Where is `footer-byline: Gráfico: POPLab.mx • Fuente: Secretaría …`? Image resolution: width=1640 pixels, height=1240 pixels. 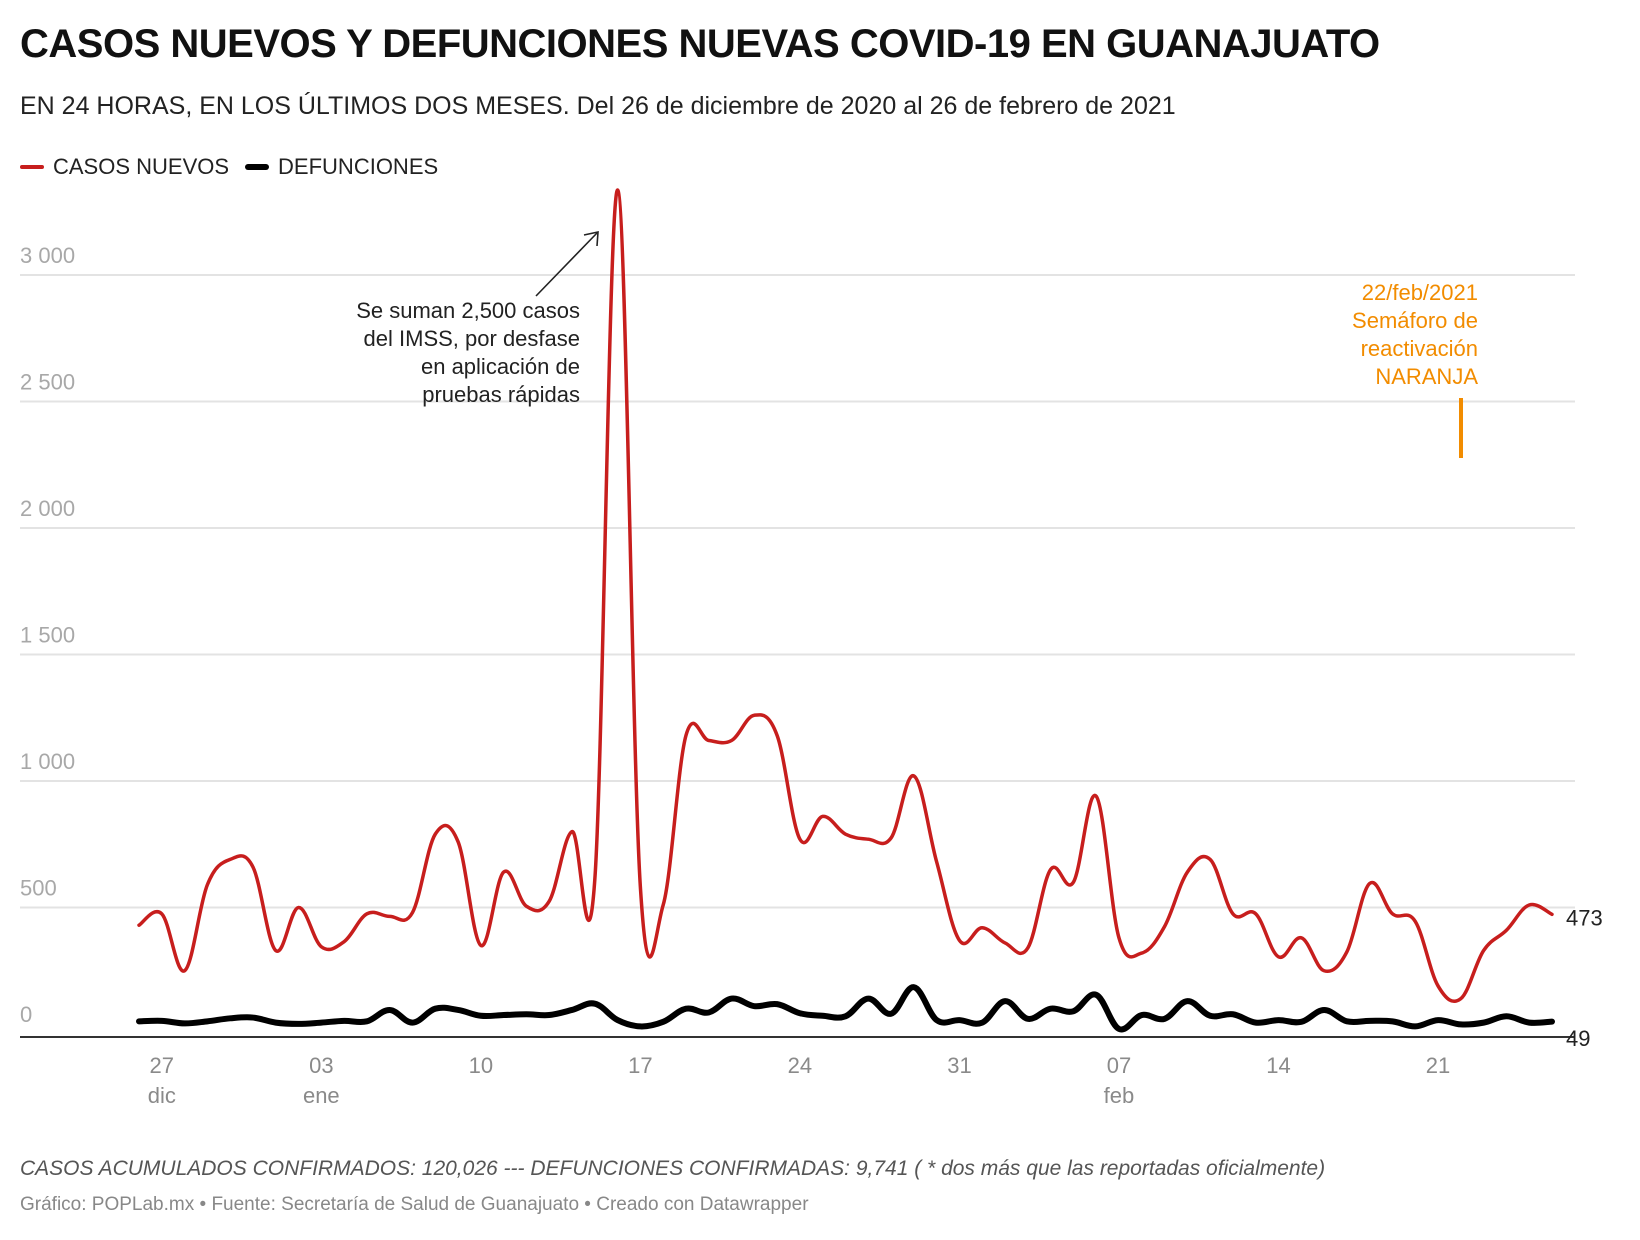 footer-byline: Gráfico: POPLab.mx • Fuente: Secretaría … is located at coordinates (414, 1204).